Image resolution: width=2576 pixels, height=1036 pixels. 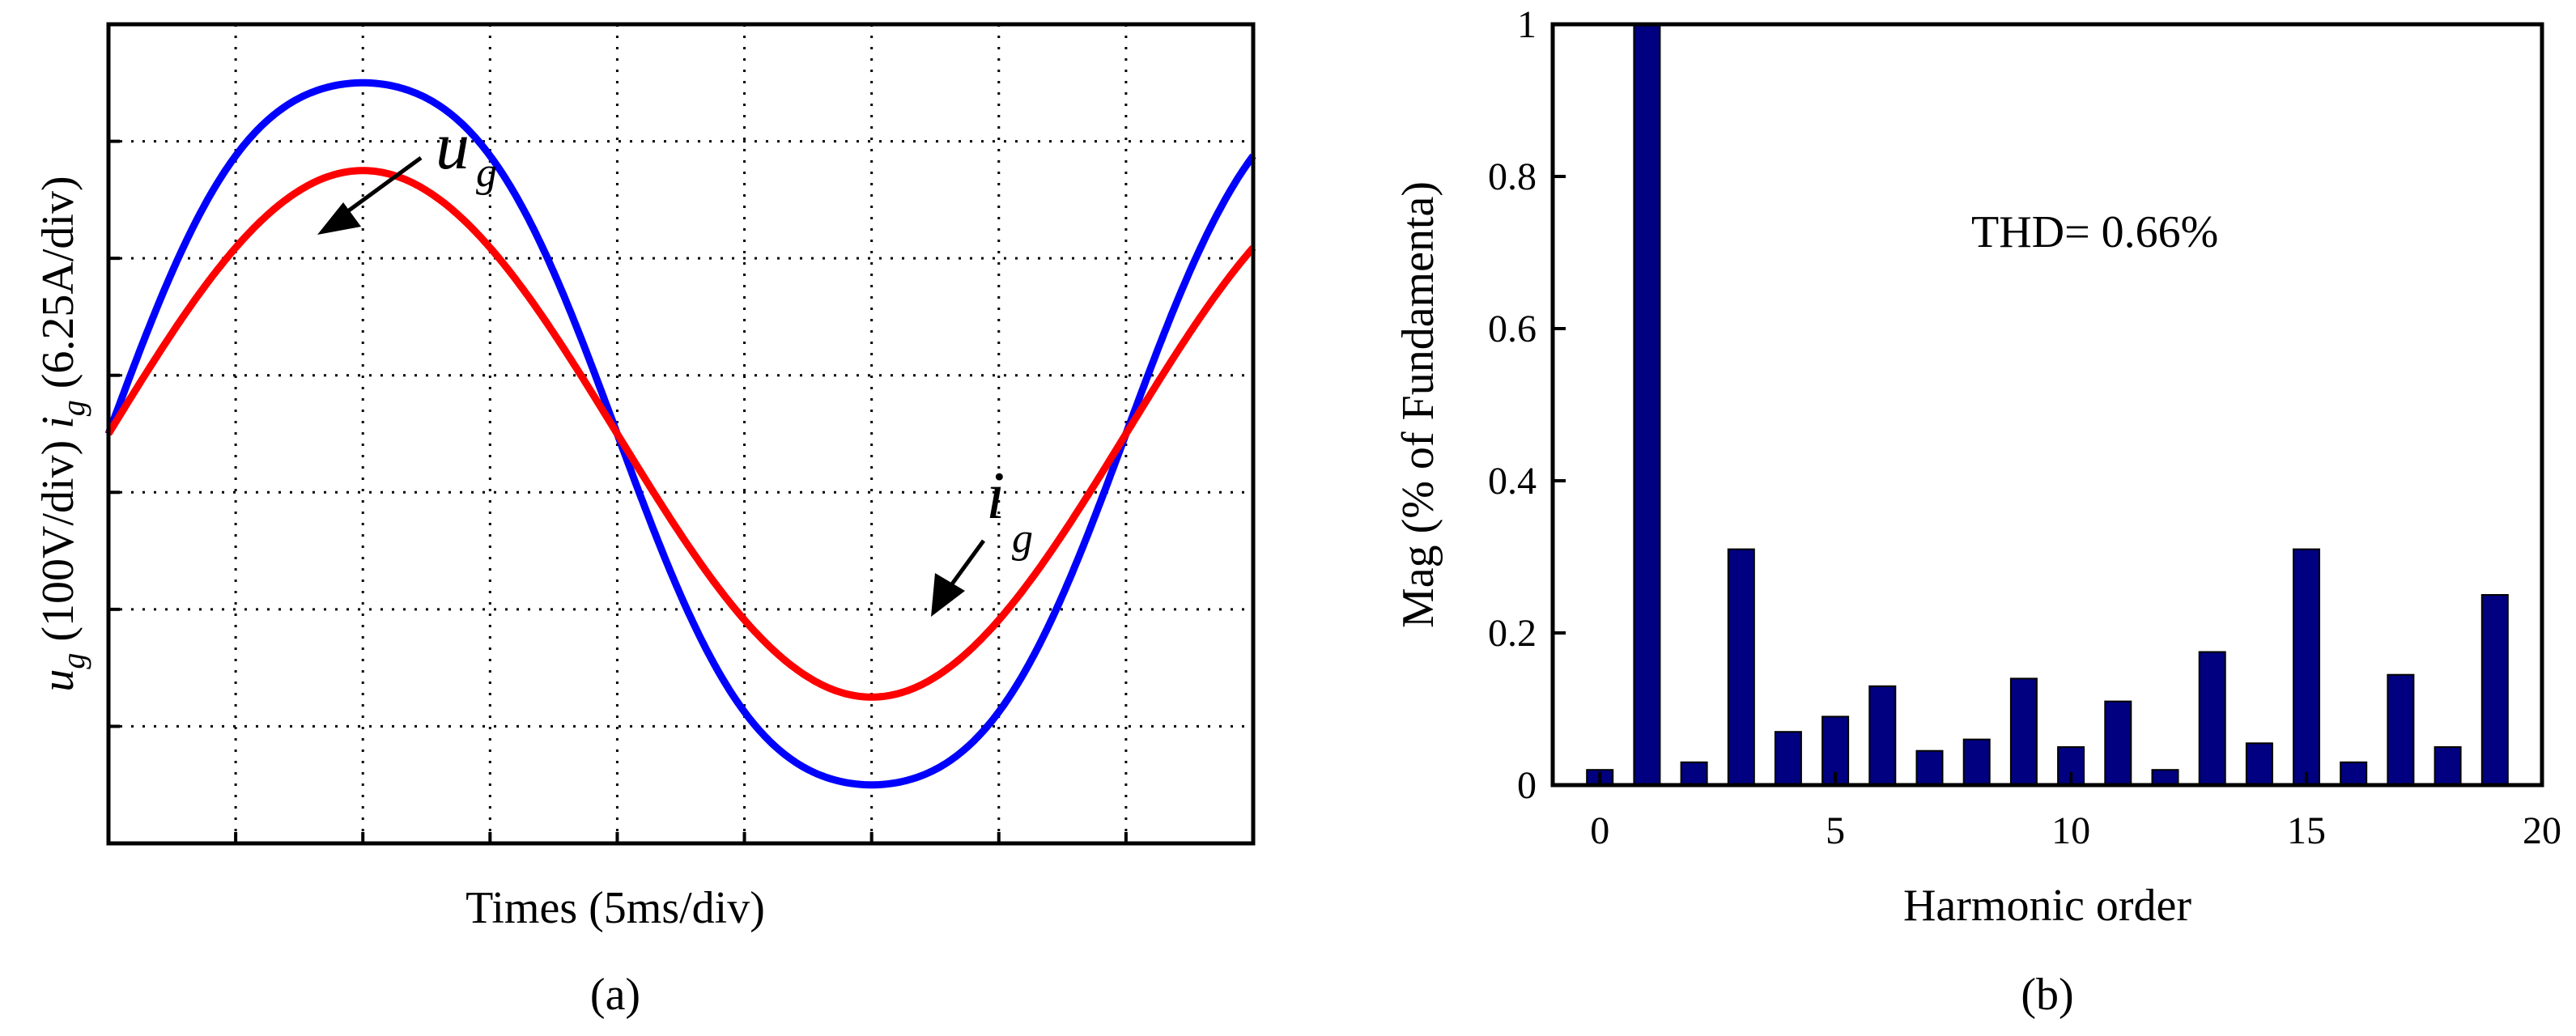 I want to click on annotation-ug-arrowhead, so click(x=339, y=218).